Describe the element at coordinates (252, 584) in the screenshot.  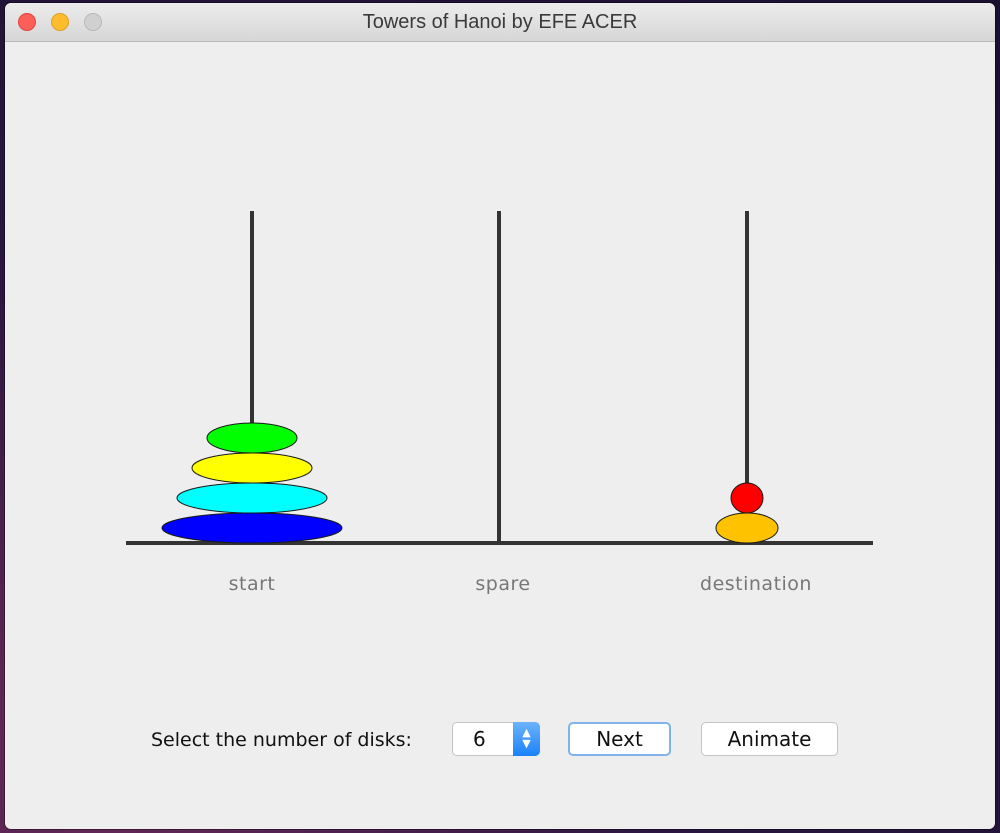
I see `peg-label-start: start` at that location.